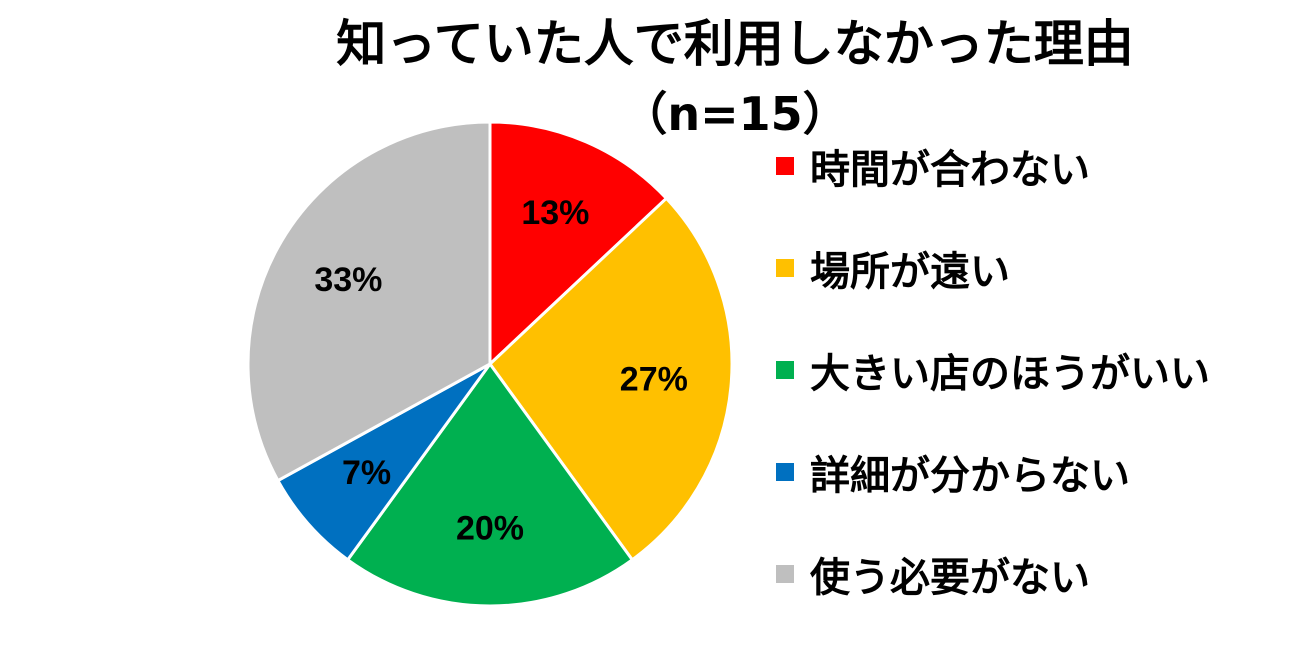 The image size is (1301, 655). I want to click on legend-label-0: 時間が合わない, so click(950, 170).